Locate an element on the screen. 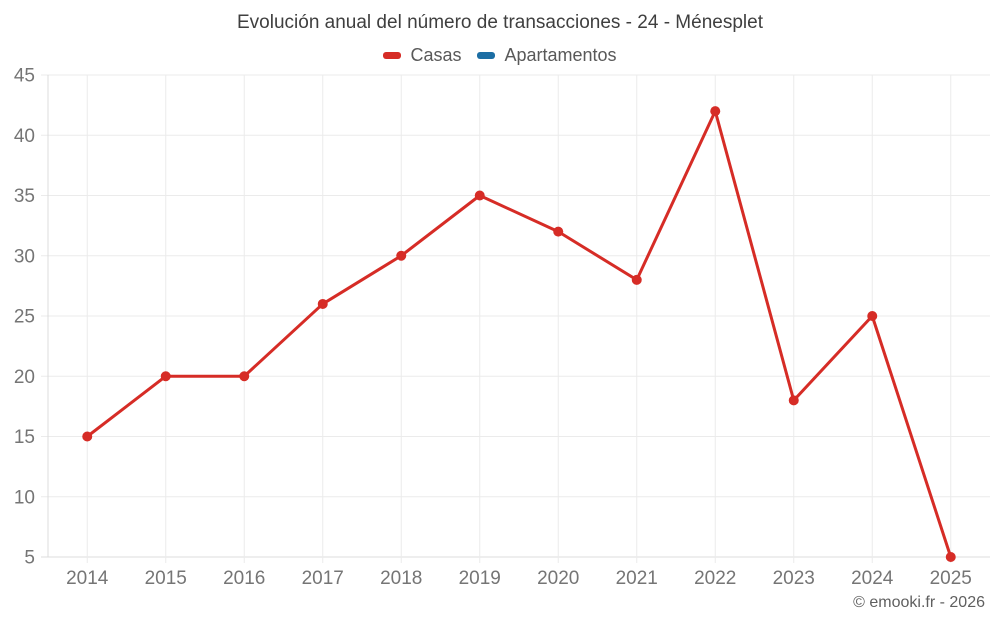 The height and width of the screenshot is (625, 1000). x-tick-label: 2017 is located at coordinates (323, 578).